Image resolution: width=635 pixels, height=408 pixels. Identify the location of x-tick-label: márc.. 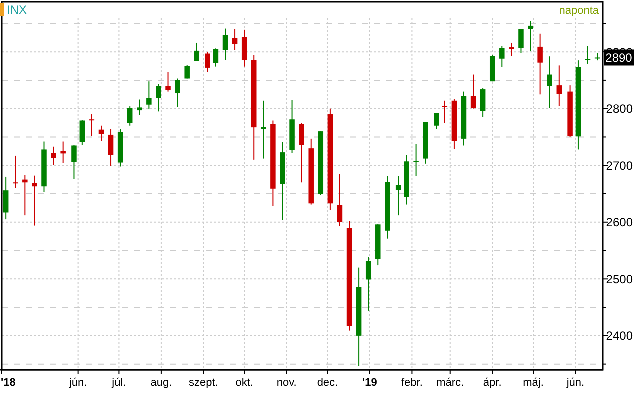
(450, 383).